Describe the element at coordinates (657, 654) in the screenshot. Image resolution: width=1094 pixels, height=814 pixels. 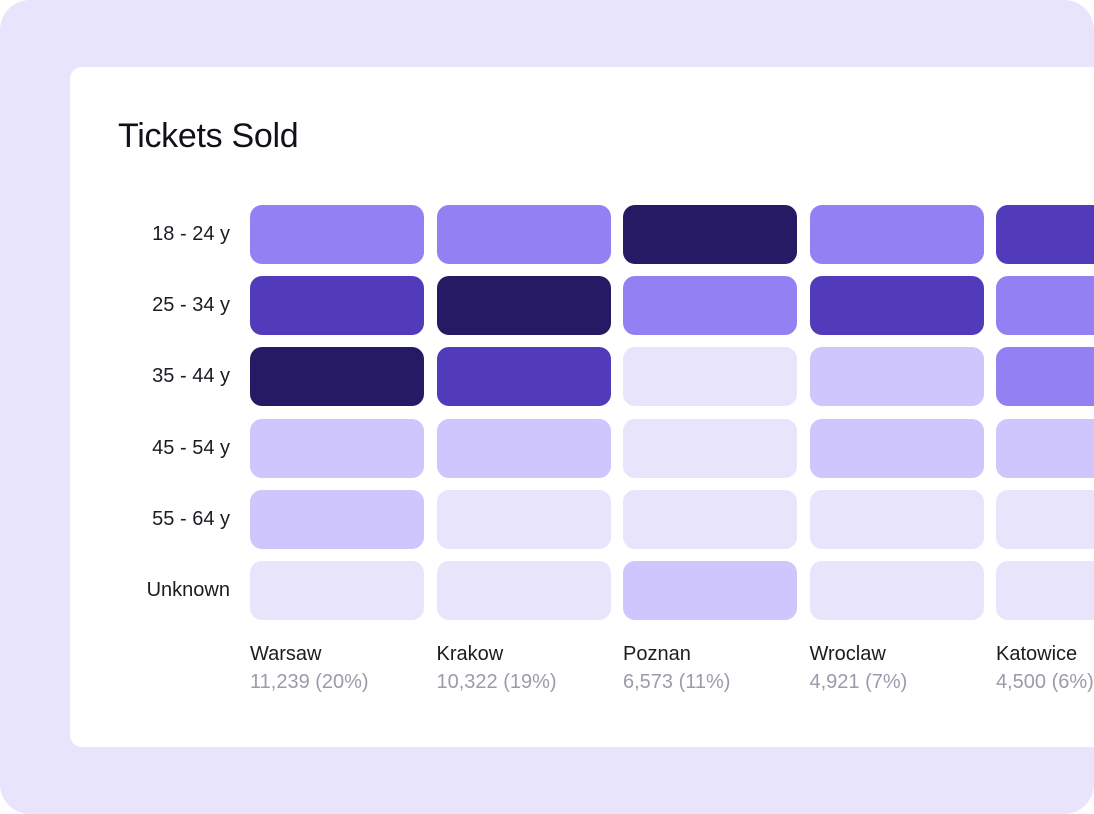
I see `column-label: Poznan` at that location.